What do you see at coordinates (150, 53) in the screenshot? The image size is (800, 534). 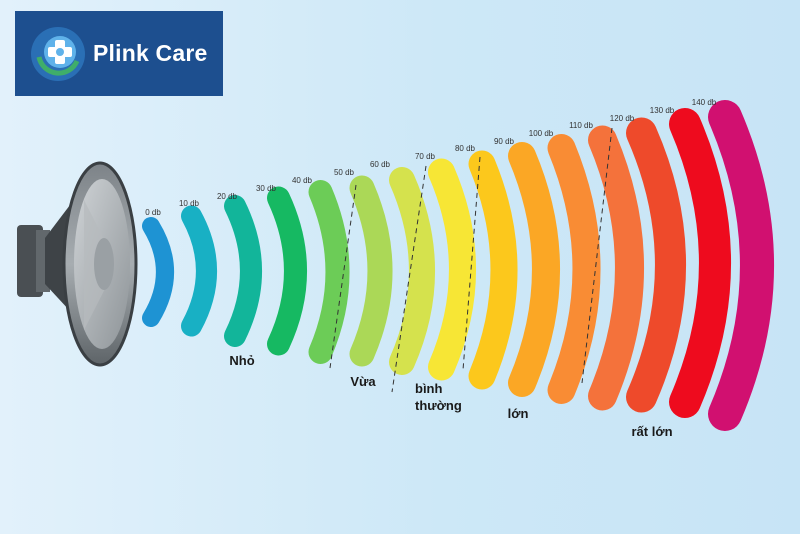 I see `brand-name: Plink Care` at bounding box center [150, 53].